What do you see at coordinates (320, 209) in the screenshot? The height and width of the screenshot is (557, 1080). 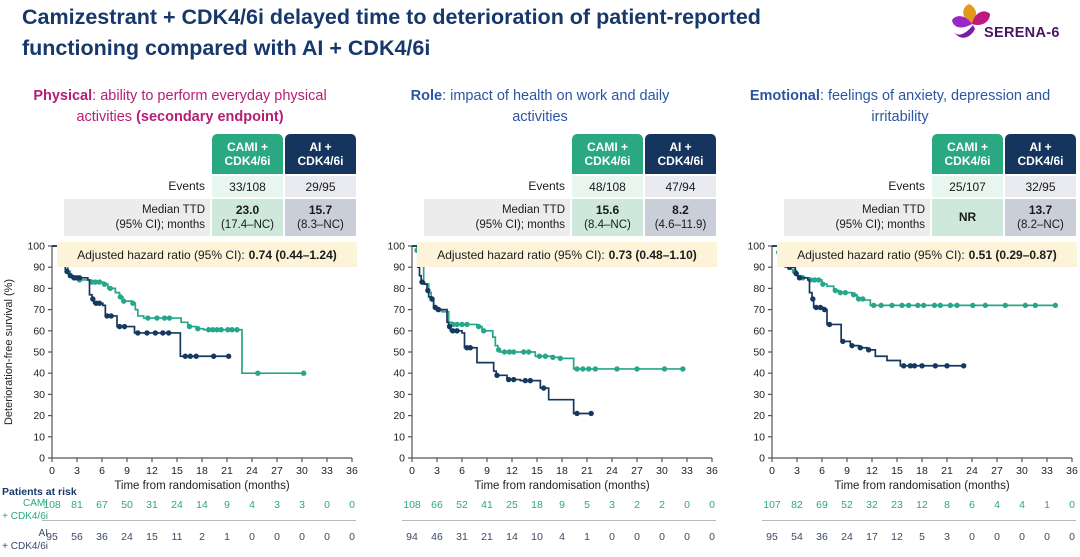 I see `median-value: 15.7` at bounding box center [320, 209].